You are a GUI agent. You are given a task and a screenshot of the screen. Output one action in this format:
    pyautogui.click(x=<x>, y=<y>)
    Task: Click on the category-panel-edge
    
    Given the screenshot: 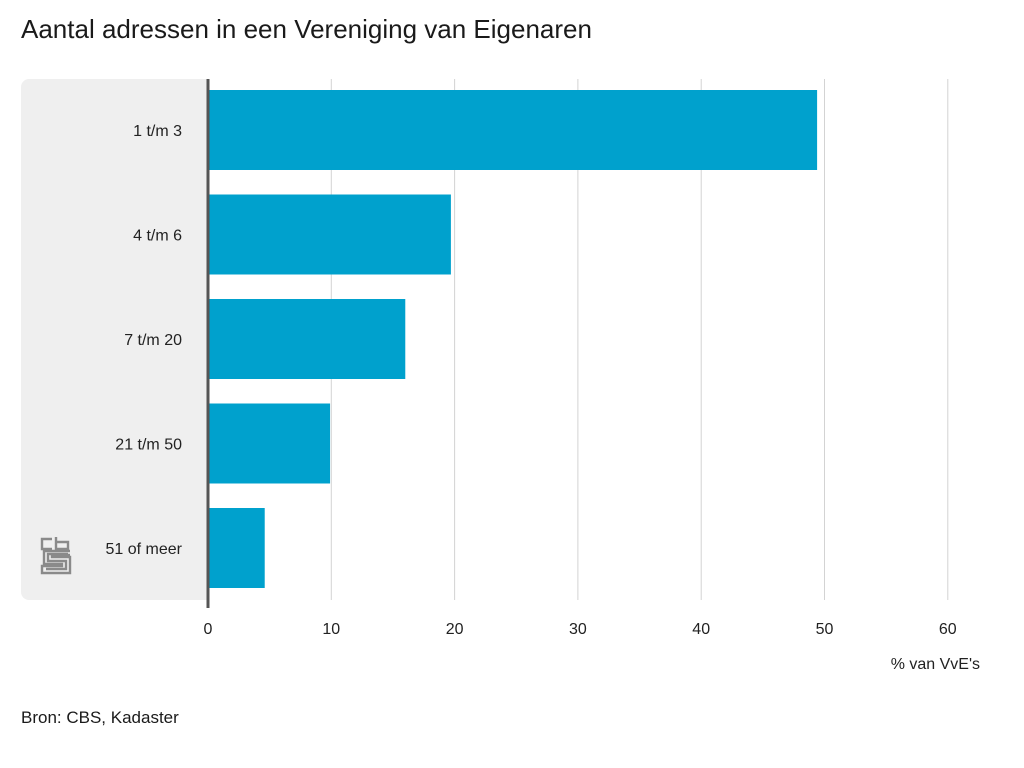 What is the action you would take?
    pyautogui.click(x=203, y=339)
    